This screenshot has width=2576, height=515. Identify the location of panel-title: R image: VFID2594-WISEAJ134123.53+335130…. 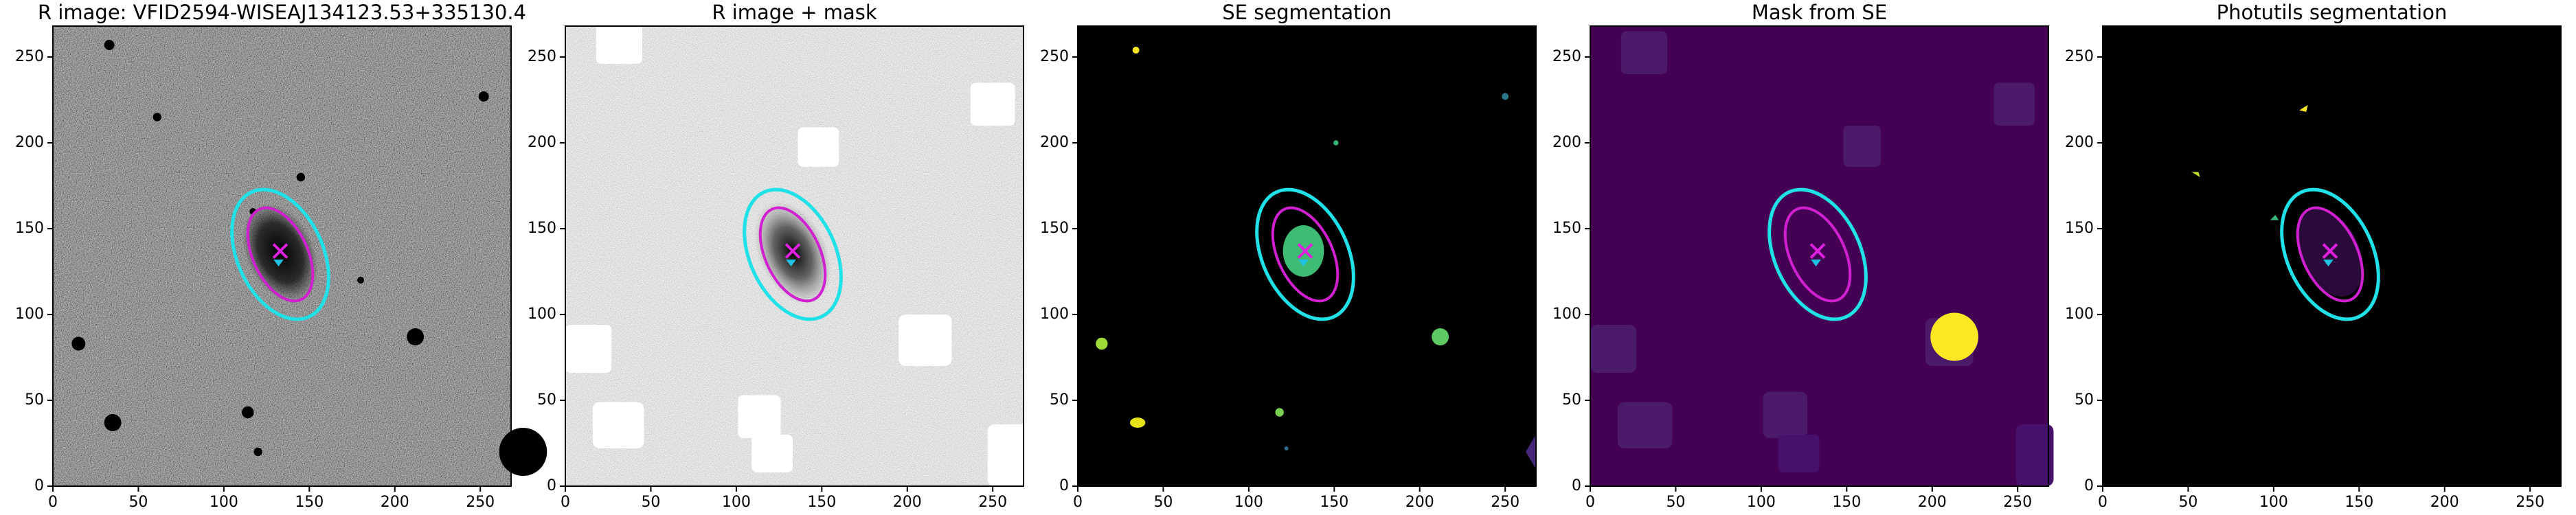
(282, 12).